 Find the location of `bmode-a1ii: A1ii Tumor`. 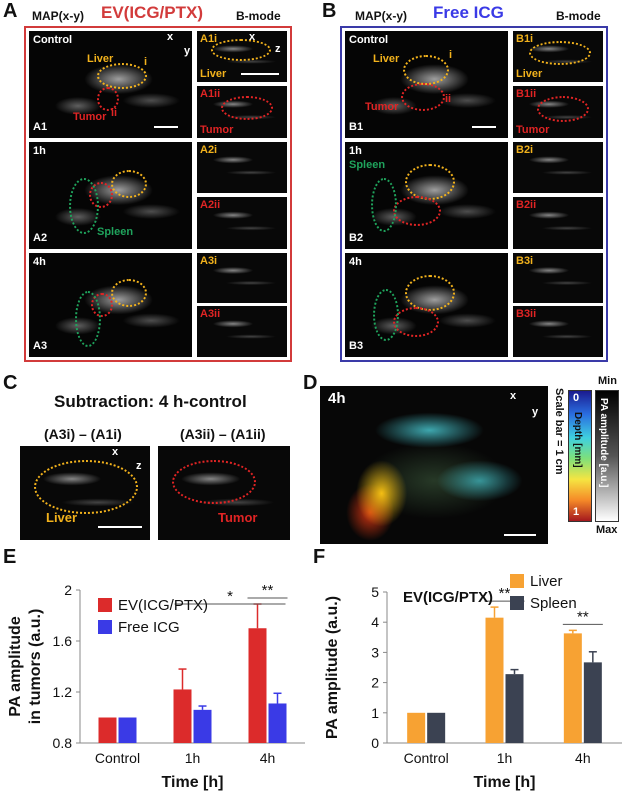

bmode-a1ii: A1ii Tumor is located at coordinates (242, 112).